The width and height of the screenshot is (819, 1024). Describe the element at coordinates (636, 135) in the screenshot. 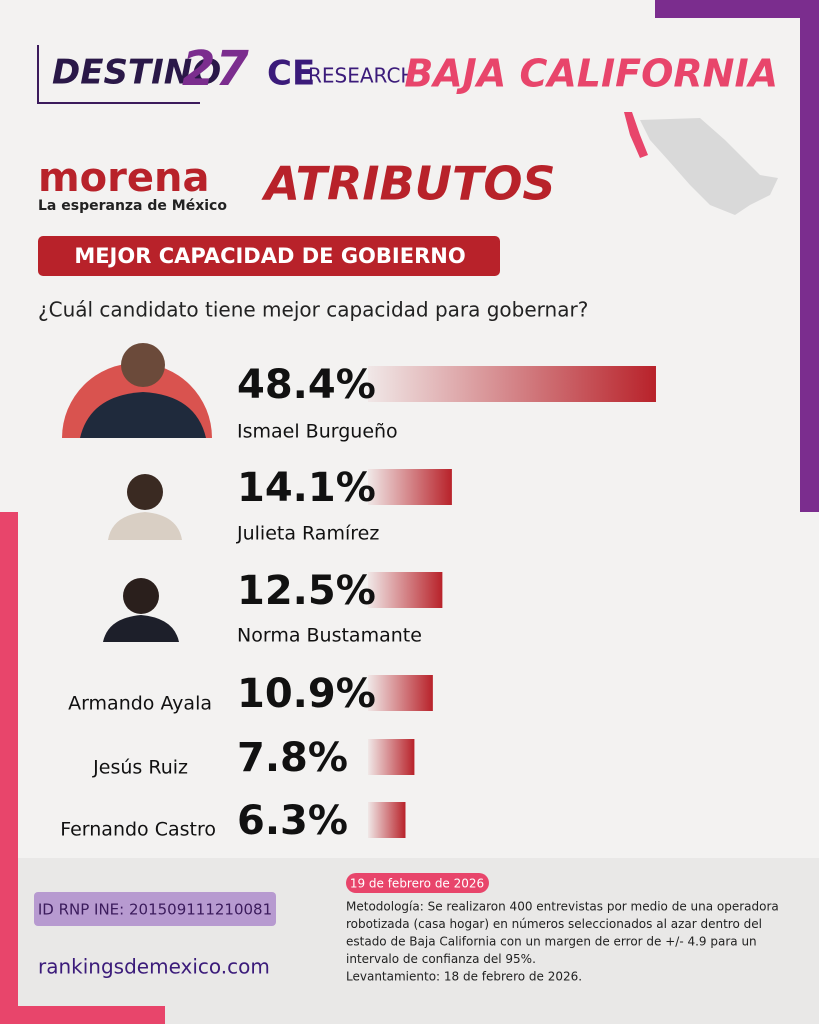

I see `map-state` at that location.